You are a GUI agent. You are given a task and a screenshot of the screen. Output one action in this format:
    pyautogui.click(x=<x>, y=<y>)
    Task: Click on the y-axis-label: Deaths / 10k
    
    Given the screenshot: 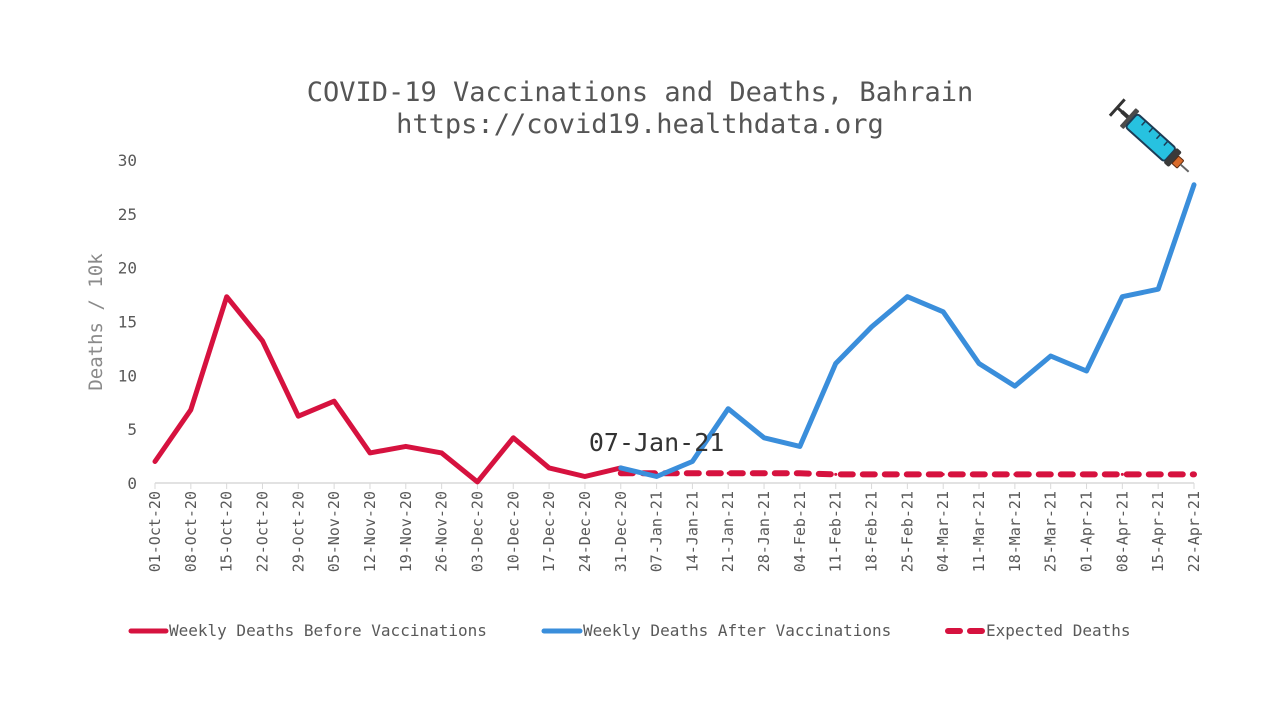 What is the action you would take?
    pyautogui.click(x=96, y=322)
    